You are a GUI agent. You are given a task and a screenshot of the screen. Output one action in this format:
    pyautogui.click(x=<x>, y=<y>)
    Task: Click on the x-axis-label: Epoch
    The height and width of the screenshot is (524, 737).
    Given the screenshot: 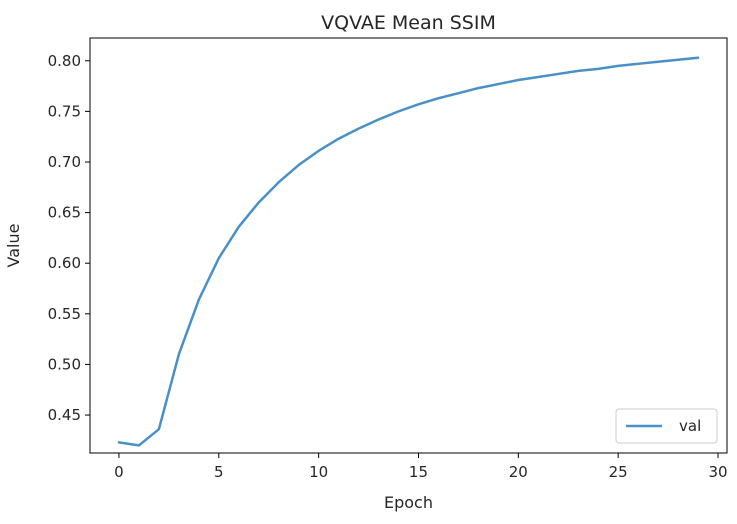 What is the action you would take?
    pyautogui.click(x=408, y=502)
    